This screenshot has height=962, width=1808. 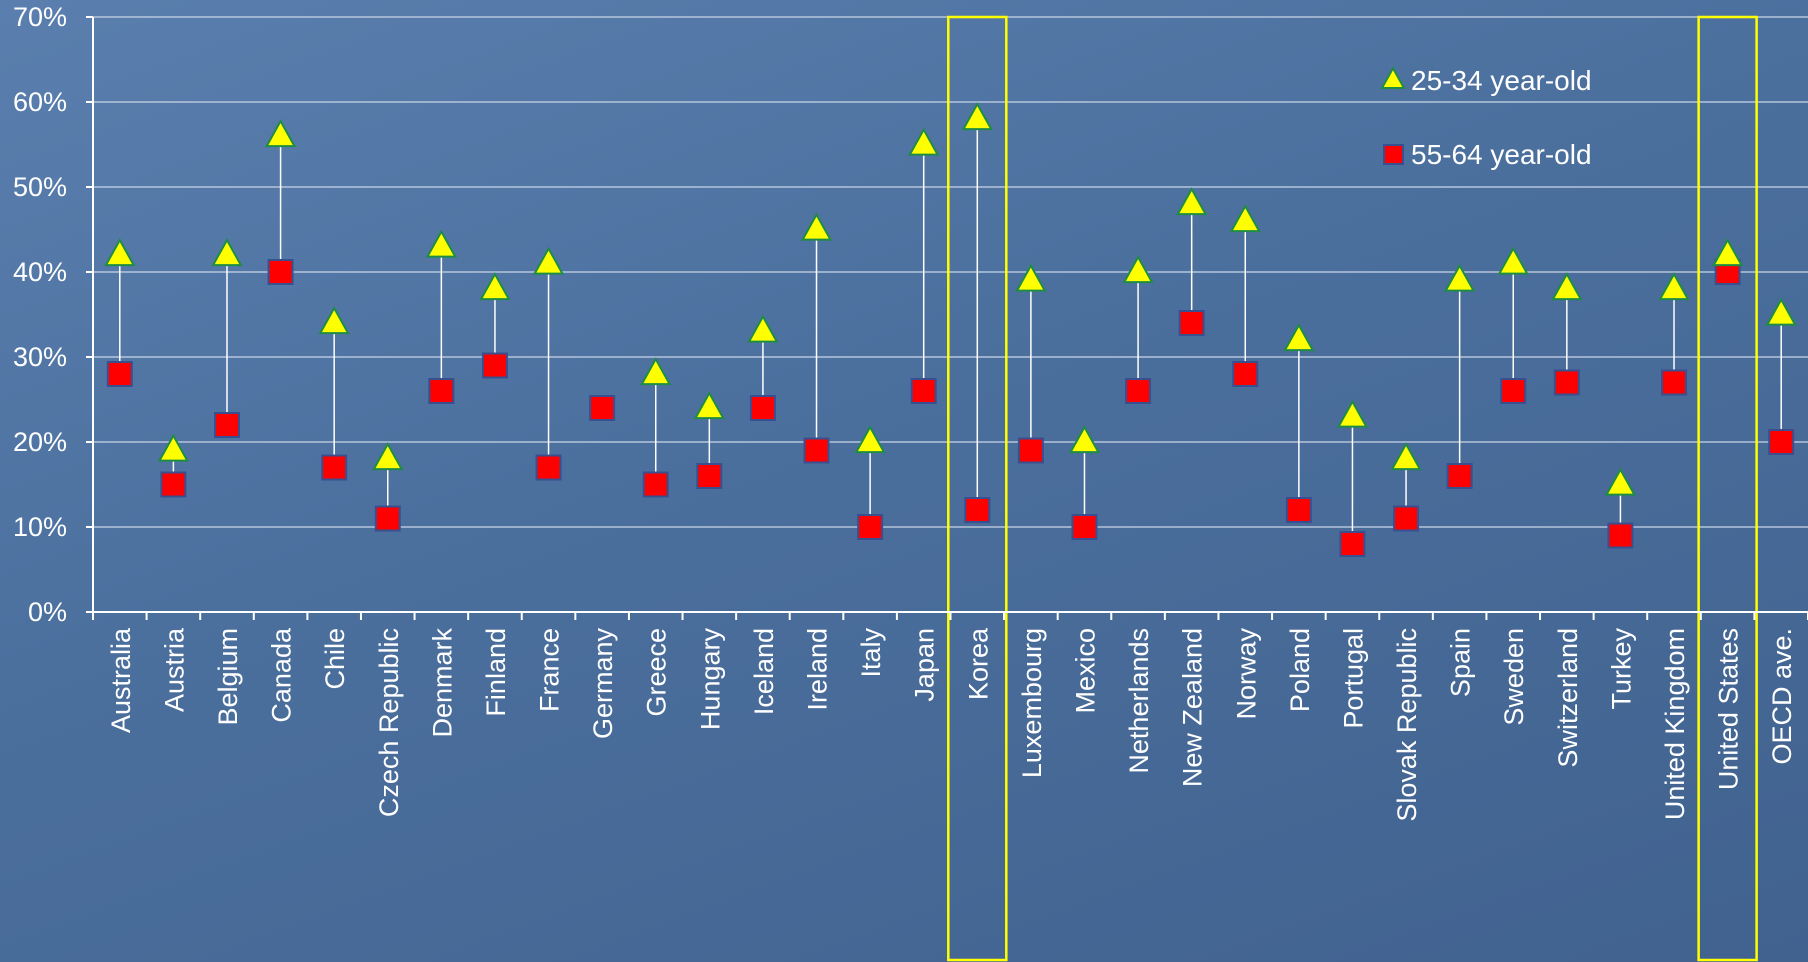 I want to click on legend-label-55-64: 55-64 year-old, so click(x=1501, y=154).